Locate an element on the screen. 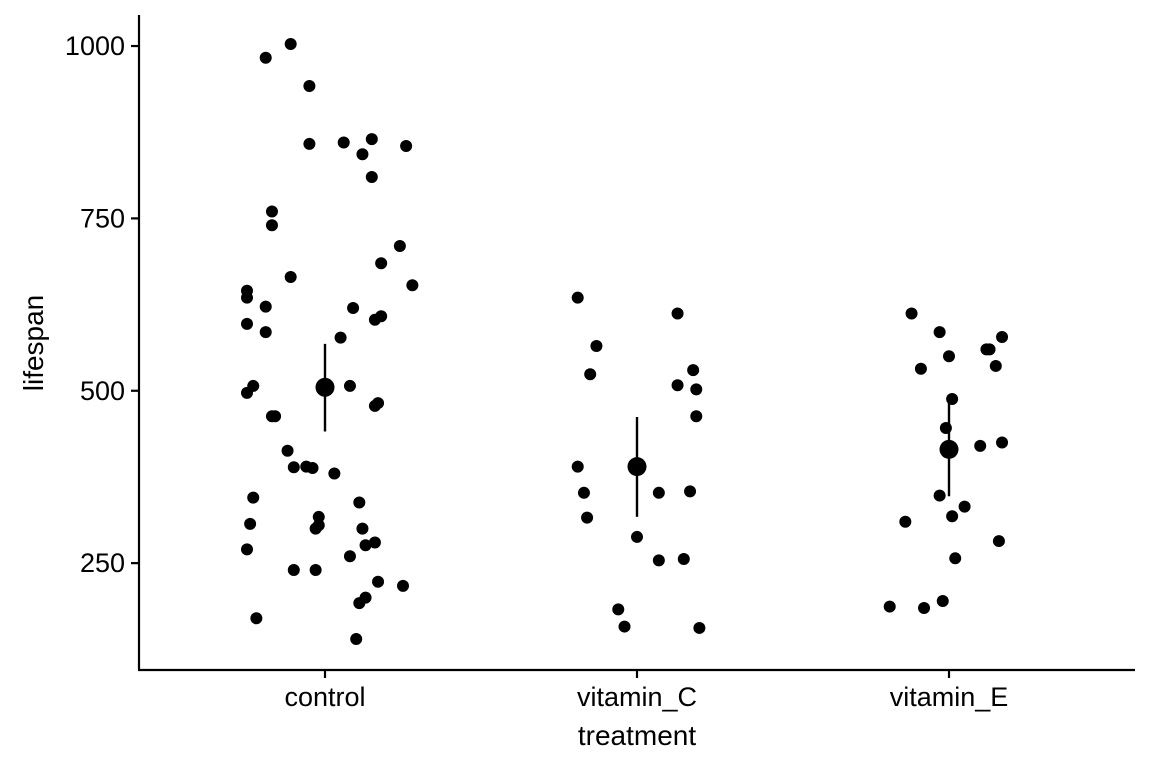 This screenshot has height=768, width=1152. y-tick-label: 1000 is located at coordinates (95, 46).